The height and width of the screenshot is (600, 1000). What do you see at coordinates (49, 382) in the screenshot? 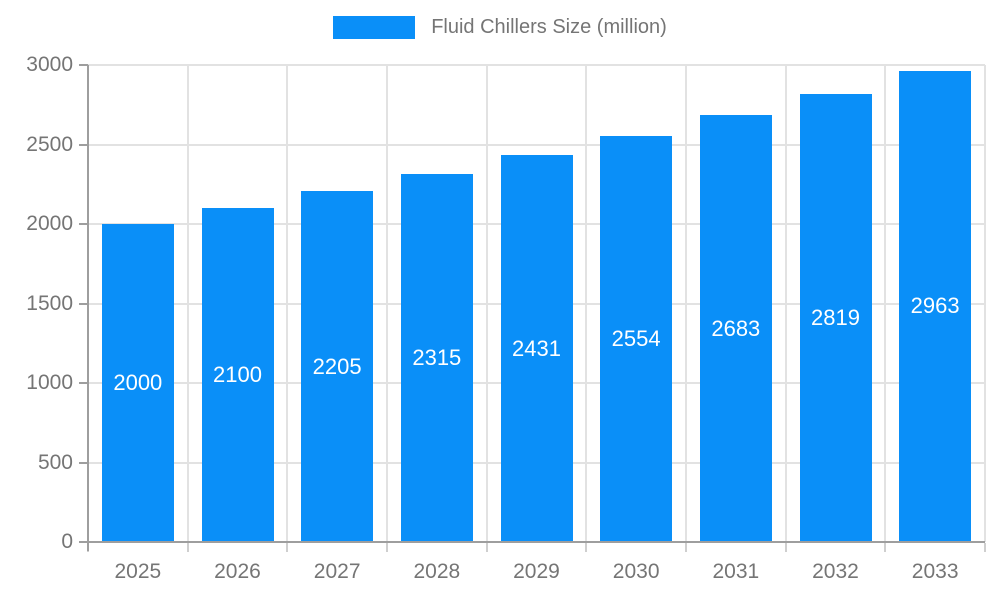
I see `y-axis-tick-label: 1000` at bounding box center [49, 382].